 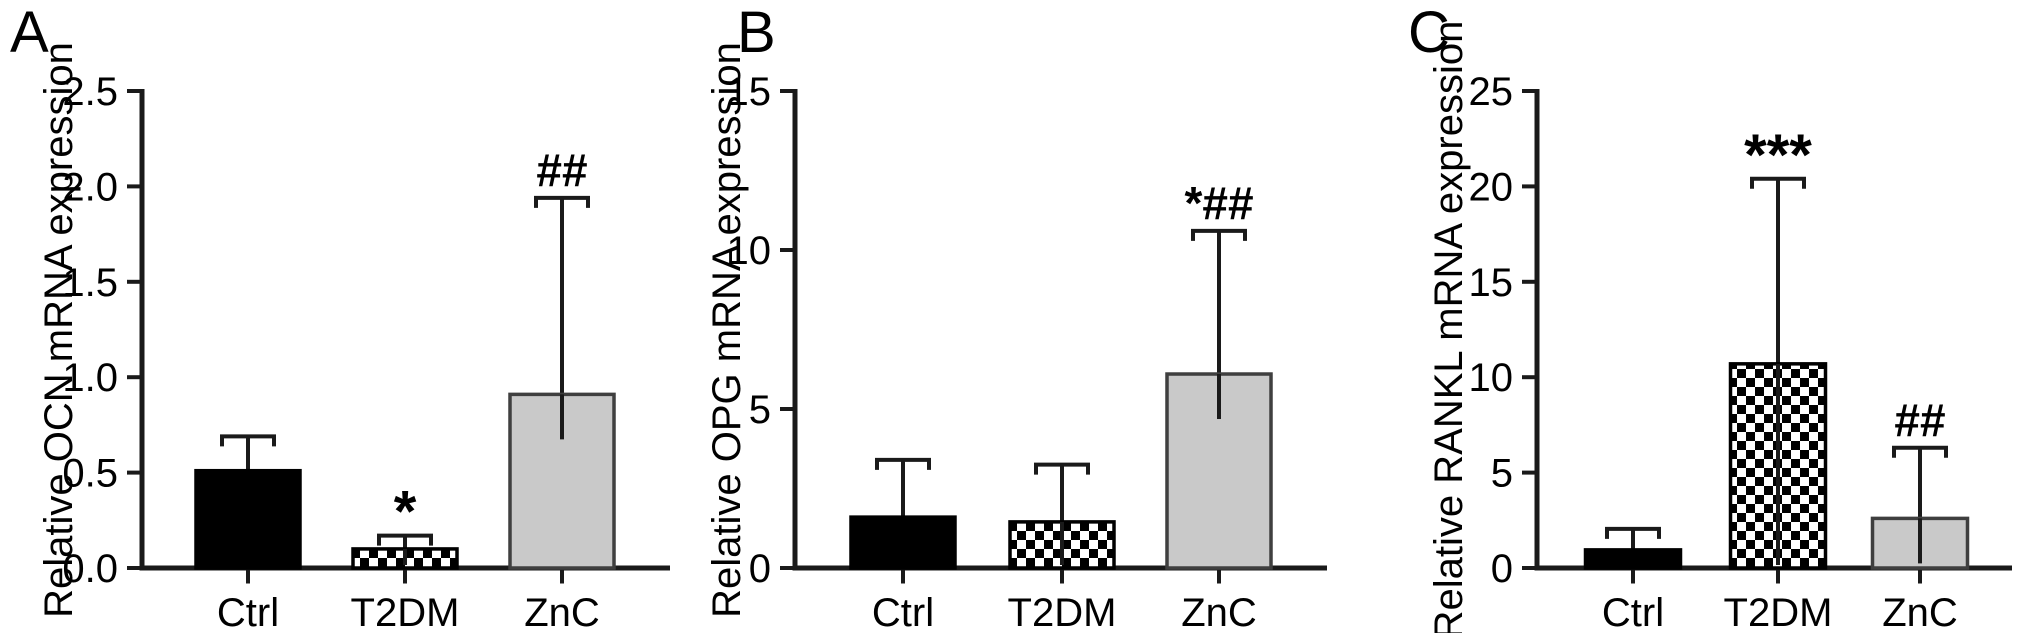 What do you see at coordinates (90, 92) in the screenshot?
I see `y-tick-label-a: 2.5` at bounding box center [90, 92].